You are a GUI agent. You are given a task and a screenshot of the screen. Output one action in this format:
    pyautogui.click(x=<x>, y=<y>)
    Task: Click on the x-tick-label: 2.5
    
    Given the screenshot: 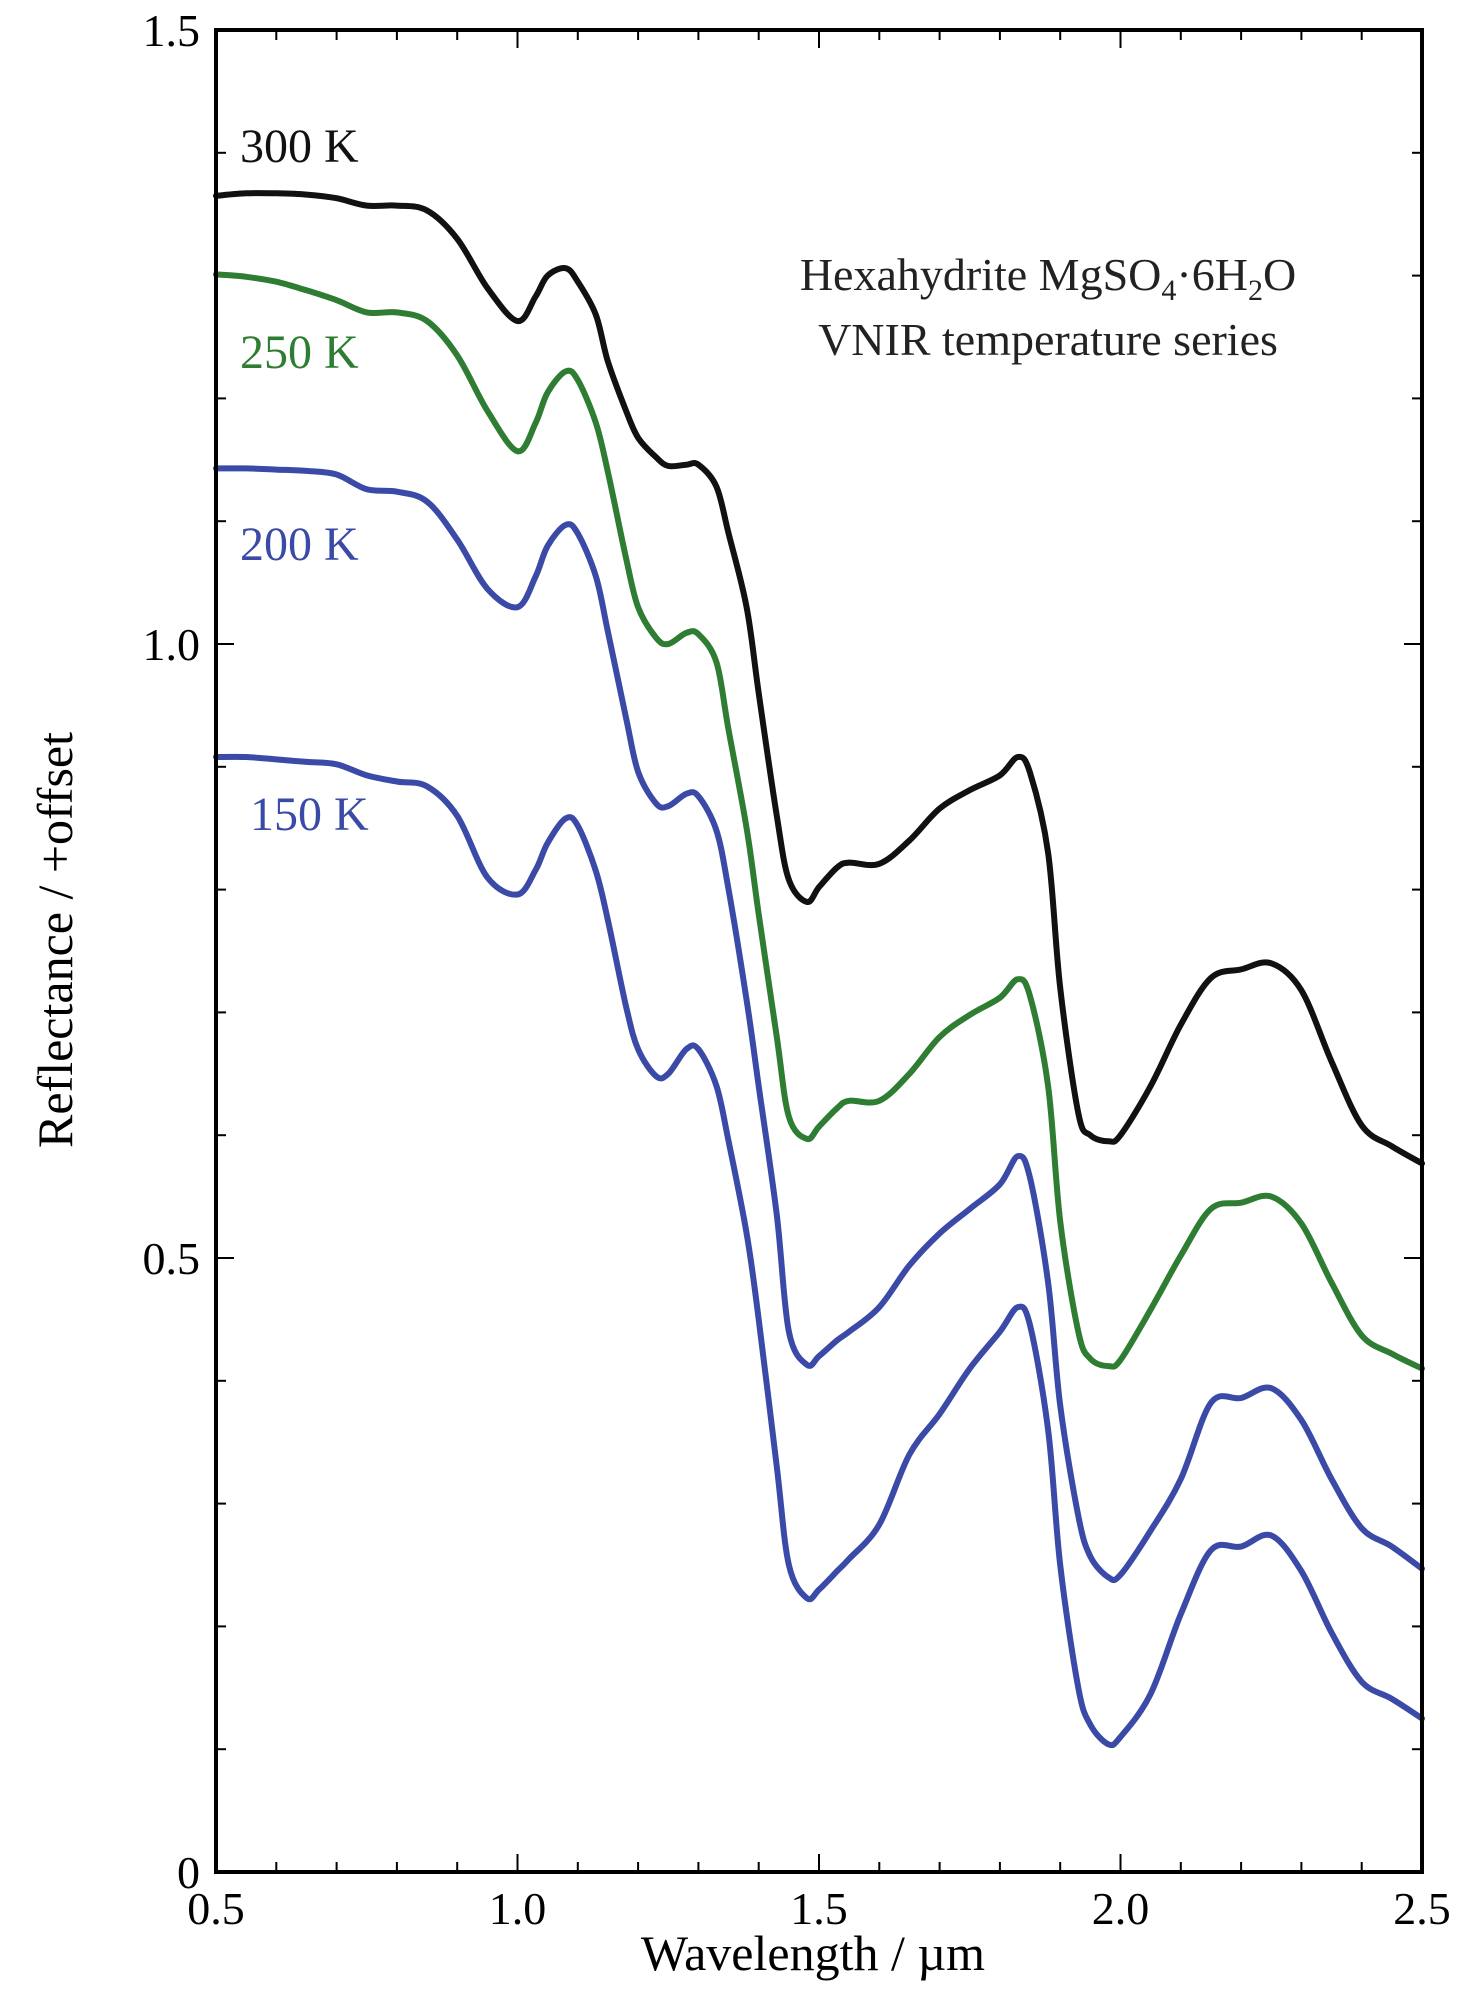 What is the action you would take?
    pyautogui.click(x=1422, y=1908)
    